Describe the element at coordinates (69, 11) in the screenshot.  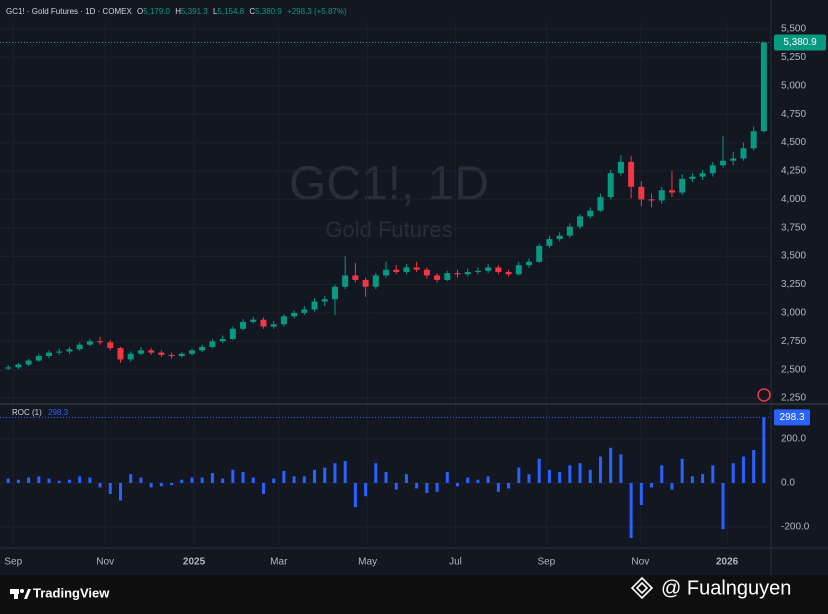
I see `symbol: GC1! · Gold Futures · 1D · COMEX` at that location.